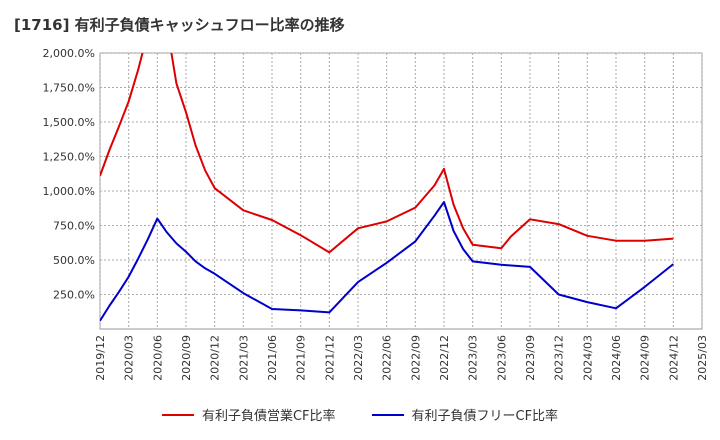 This screenshot has width=720, height=440. I want to click on legend-swatch-blue, so click(387, 414).